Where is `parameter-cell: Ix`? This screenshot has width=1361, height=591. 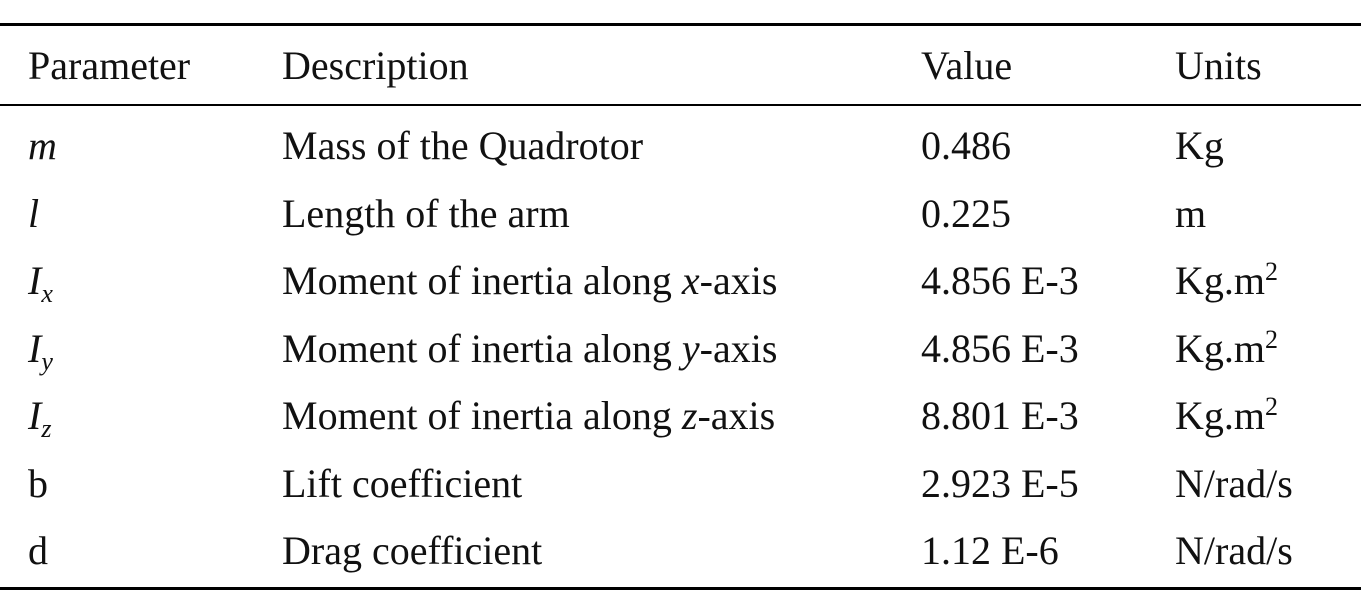
parameter-cell: Ix is located at coordinates (40, 282).